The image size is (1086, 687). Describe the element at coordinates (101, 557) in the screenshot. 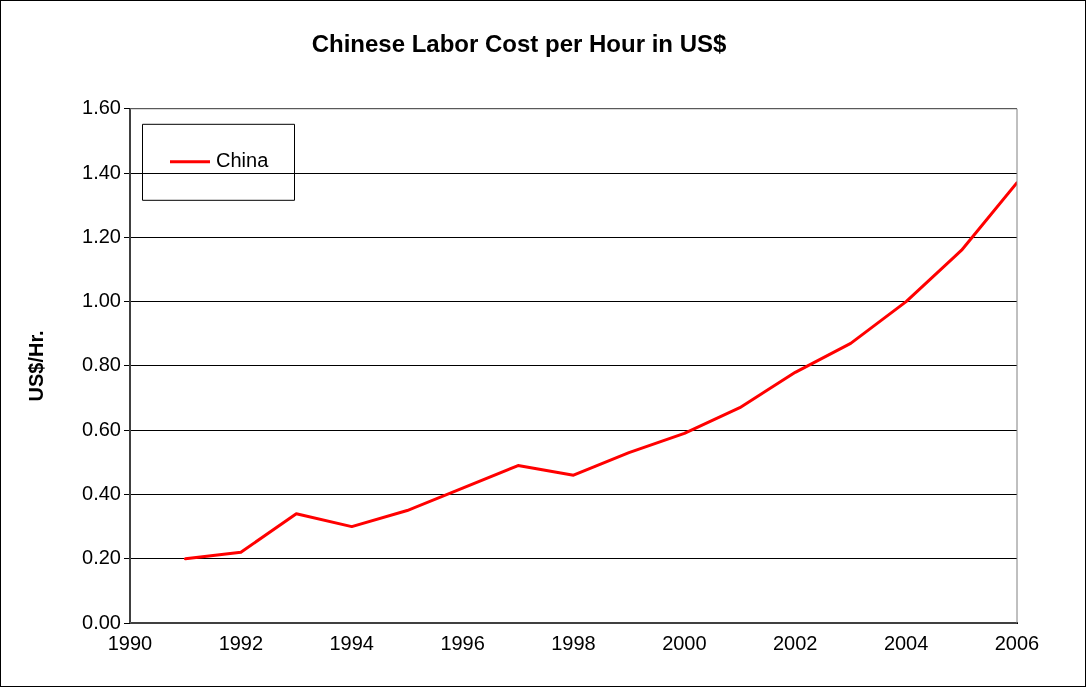

I see `y-tick-label: 0.20` at that location.